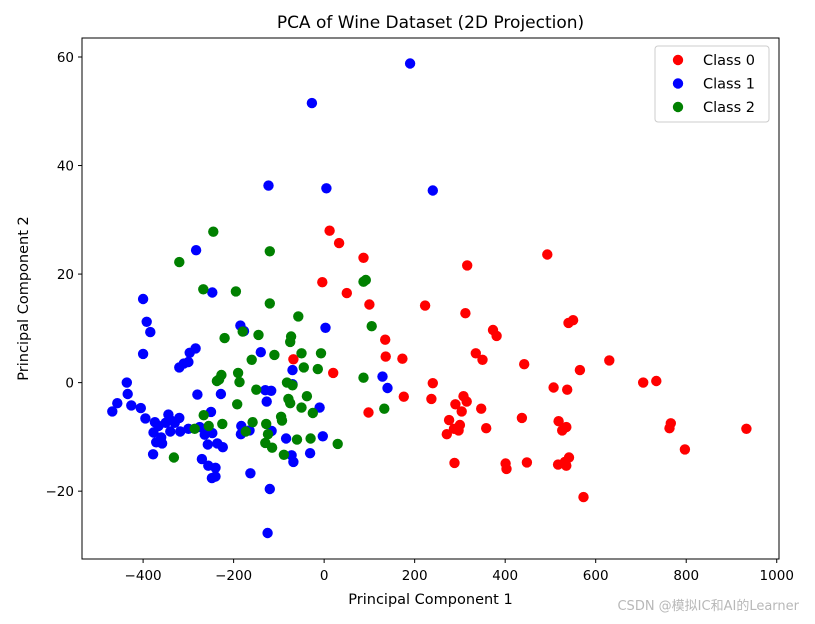 Image resolution: width=815 pixels, height=624 pixels. I want to click on legend-label-class-1: Class 1, so click(729, 85).